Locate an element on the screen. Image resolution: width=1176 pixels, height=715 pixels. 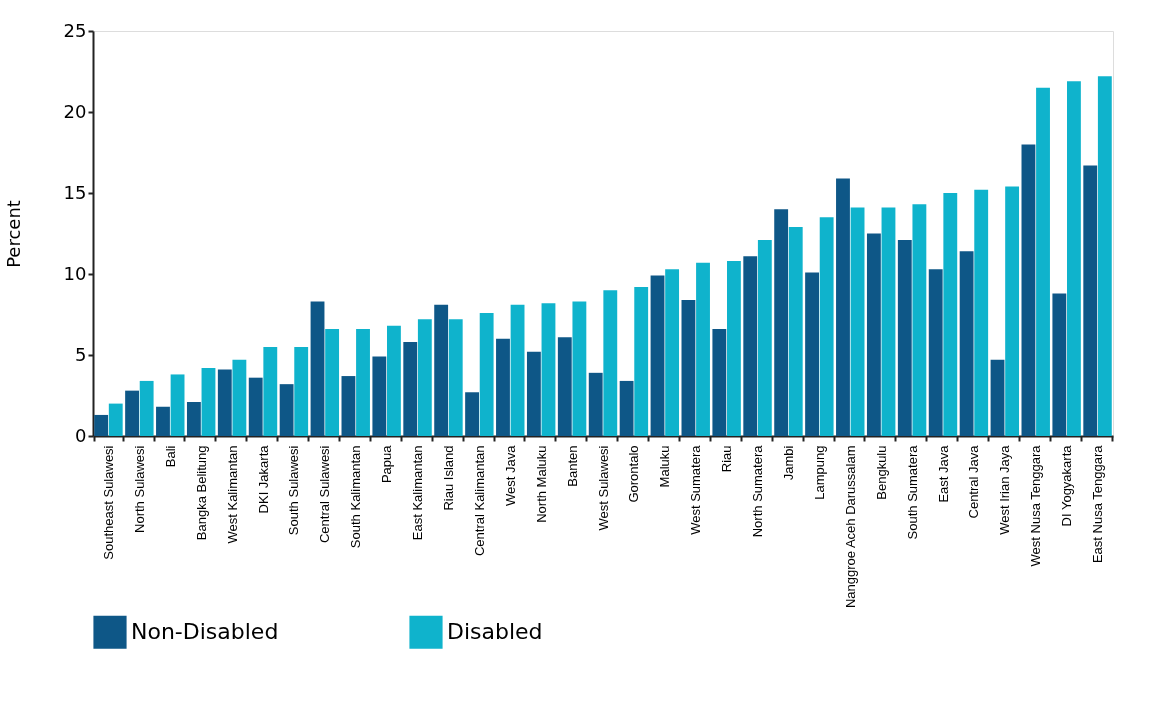
y-axis-title: Percent is located at coordinates (13, 234).